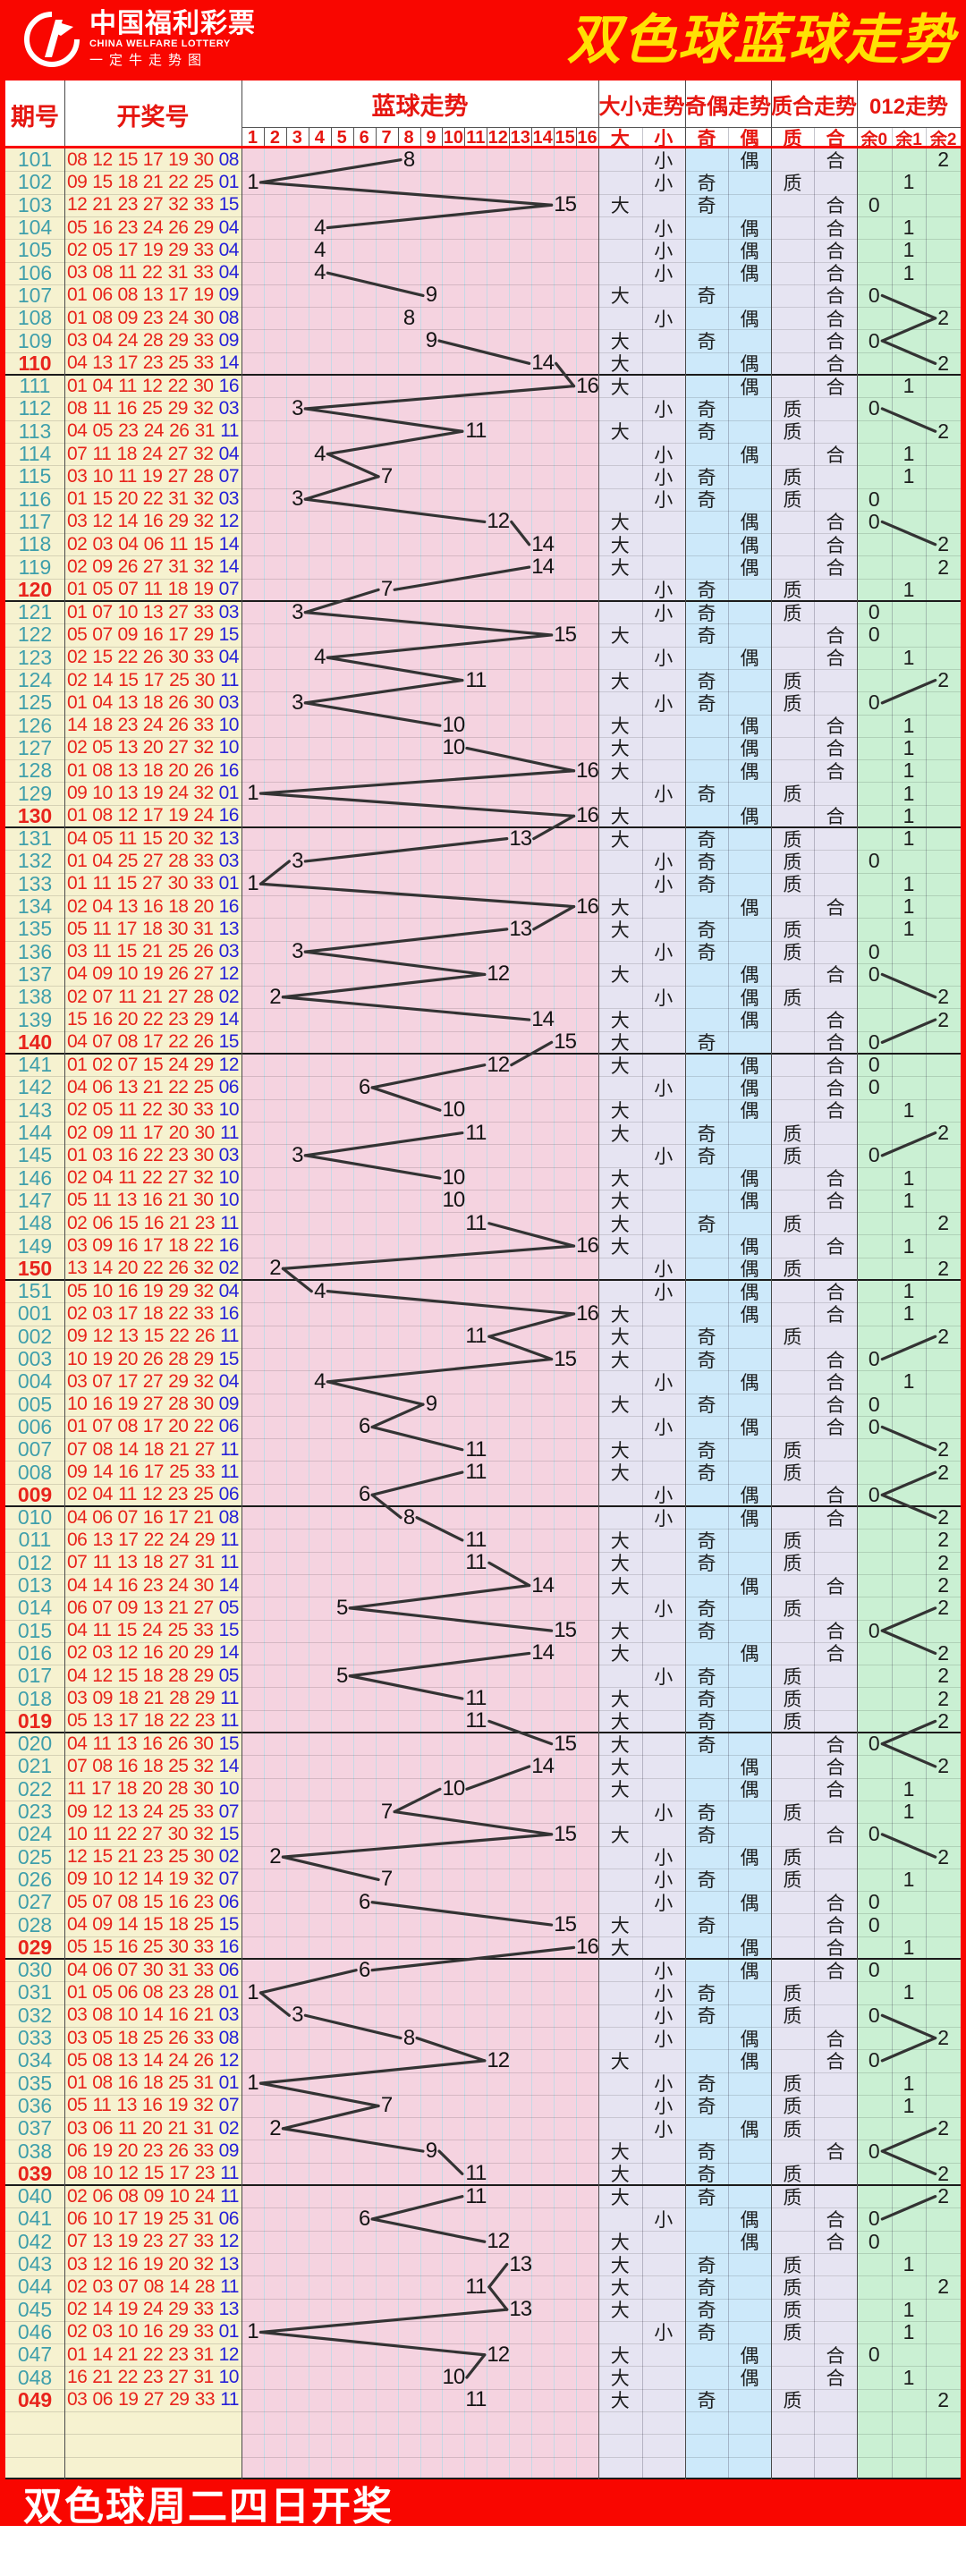 This screenshot has width=966, height=2576. I want to click on subheader-trend-3: 3, so click(297, 137).